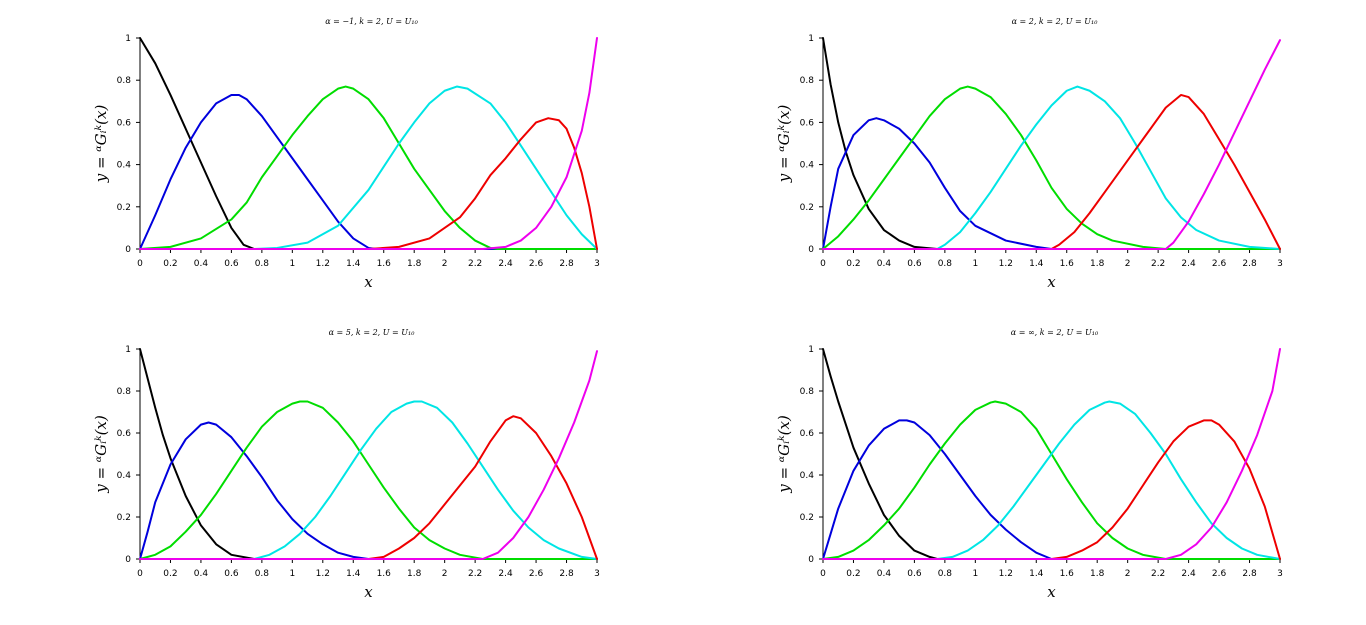 The image size is (1366, 625). What do you see at coordinates (372, 332) in the screenshot?
I see `subplot-title: α = 5, k = 2, U = U₁₀` at bounding box center [372, 332].